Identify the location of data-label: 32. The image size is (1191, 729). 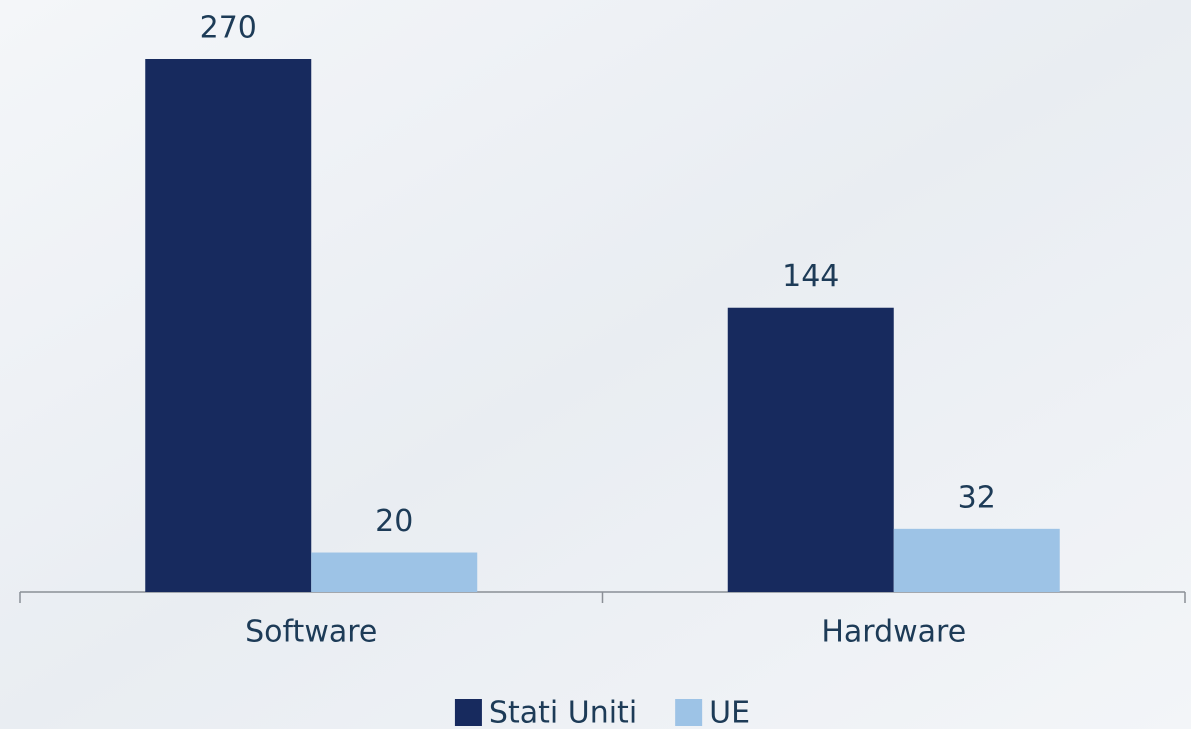
(977, 497).